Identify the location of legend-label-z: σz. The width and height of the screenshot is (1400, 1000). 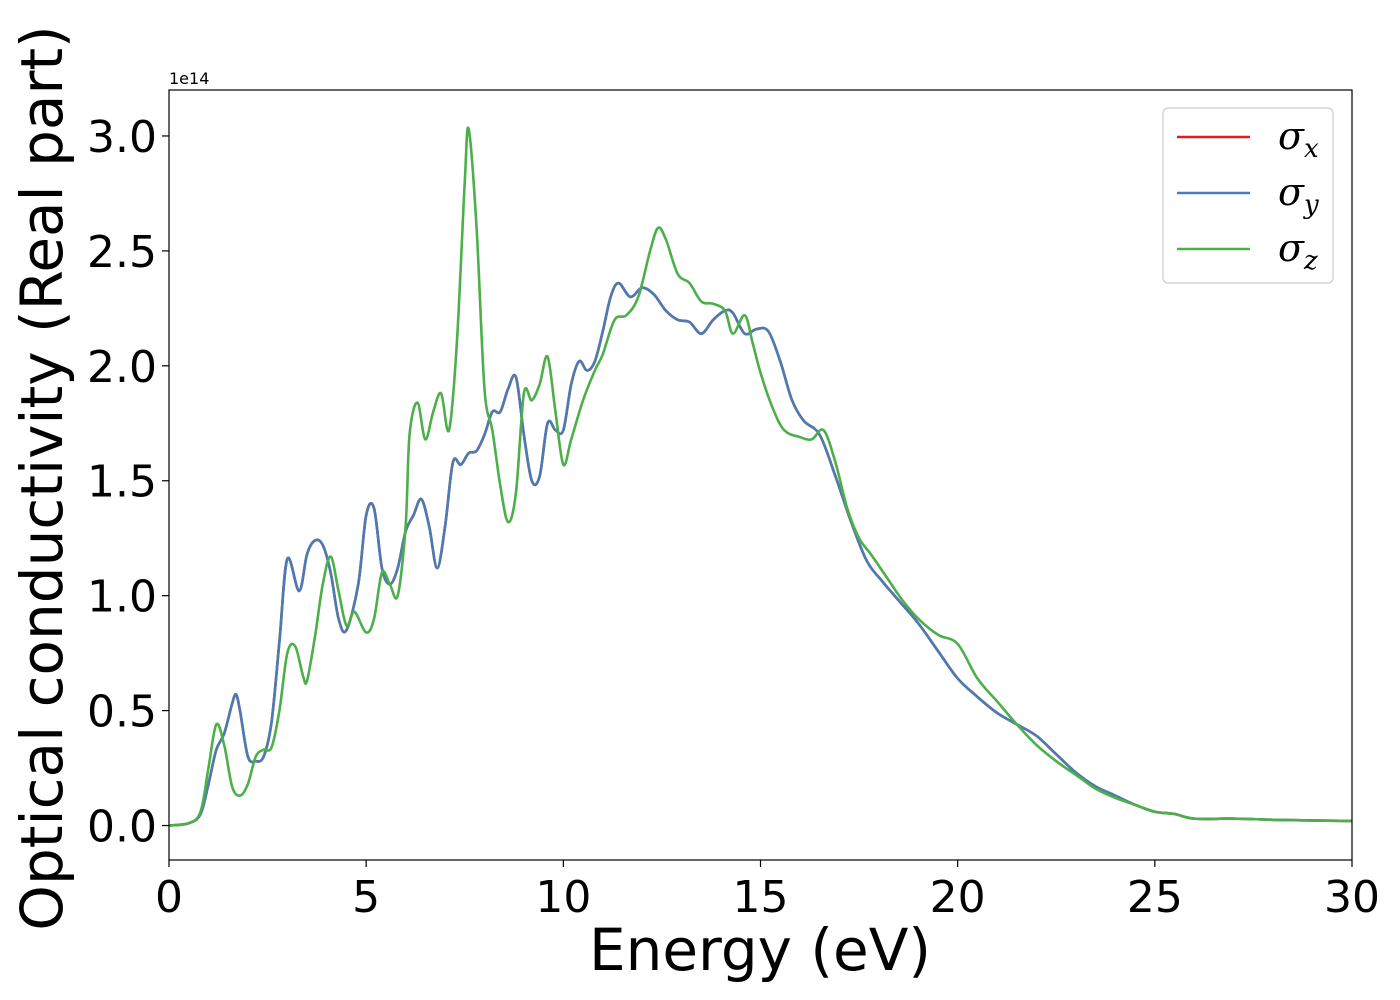
(1298, 251).